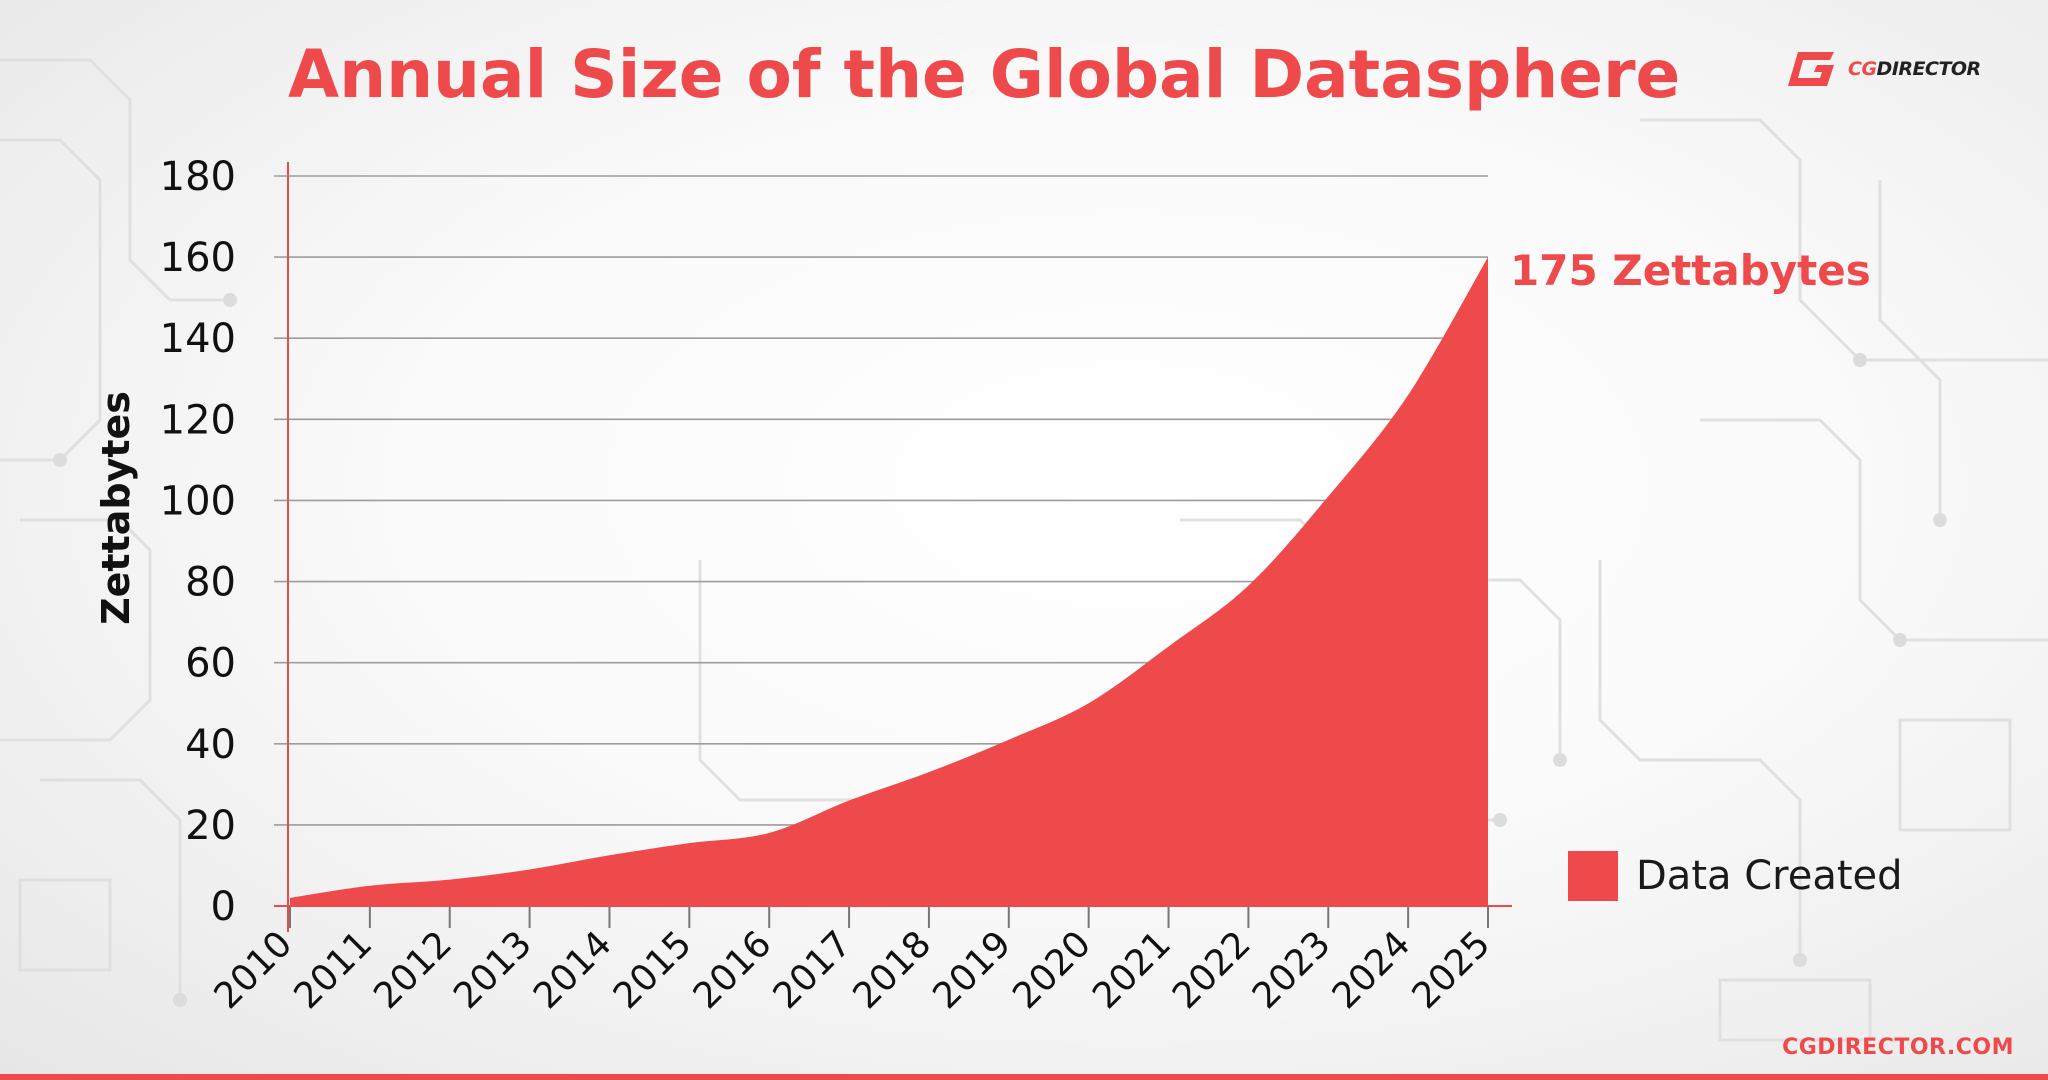 Image resolution: width=2048 pixels, height=1080 pixels. I want to click on x-tick-label: 2012, so click(413, 970).